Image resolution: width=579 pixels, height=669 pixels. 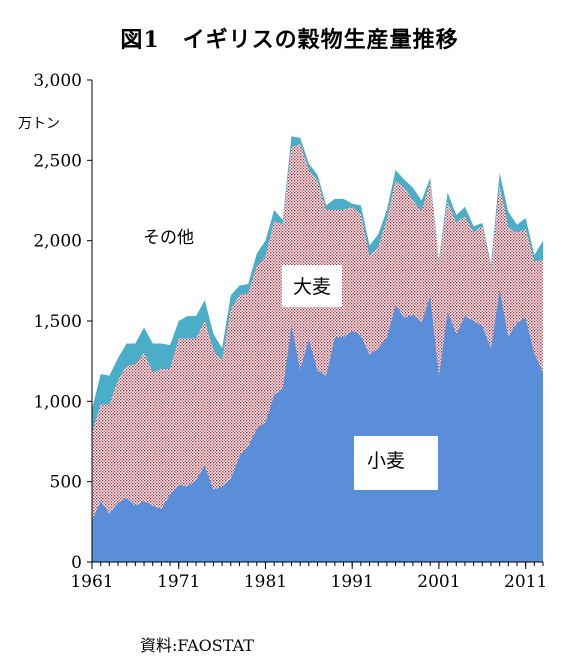 What do you see at coordinates (352, 582) in the screenshot?
I see `x-tick-label: 1991` at bounding box center [352, 582].